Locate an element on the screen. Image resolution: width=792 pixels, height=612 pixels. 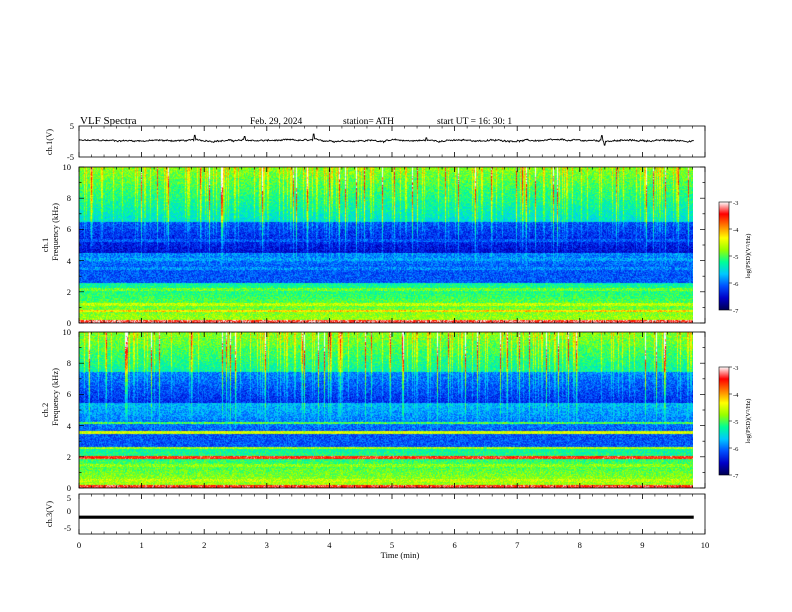
xtick-3: 3 is located at coordinates (267, 545).